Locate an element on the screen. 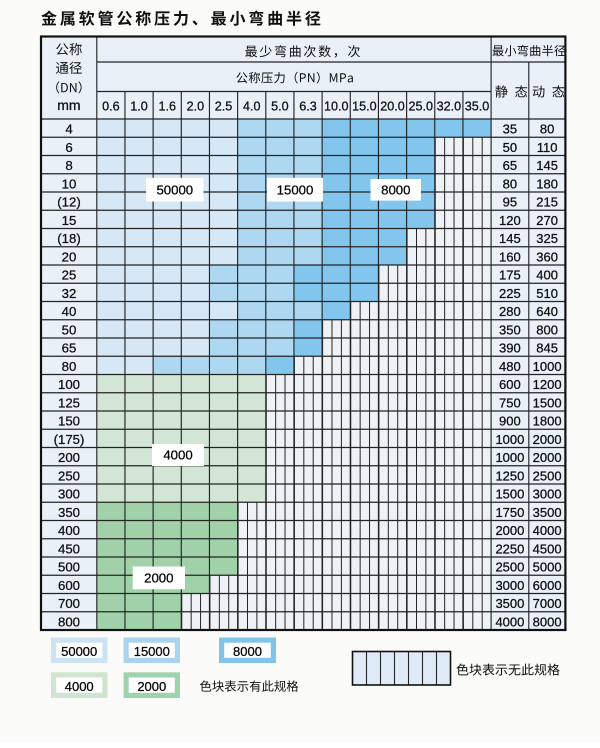  svg-text: 480 is located at coordinates (510, 366).